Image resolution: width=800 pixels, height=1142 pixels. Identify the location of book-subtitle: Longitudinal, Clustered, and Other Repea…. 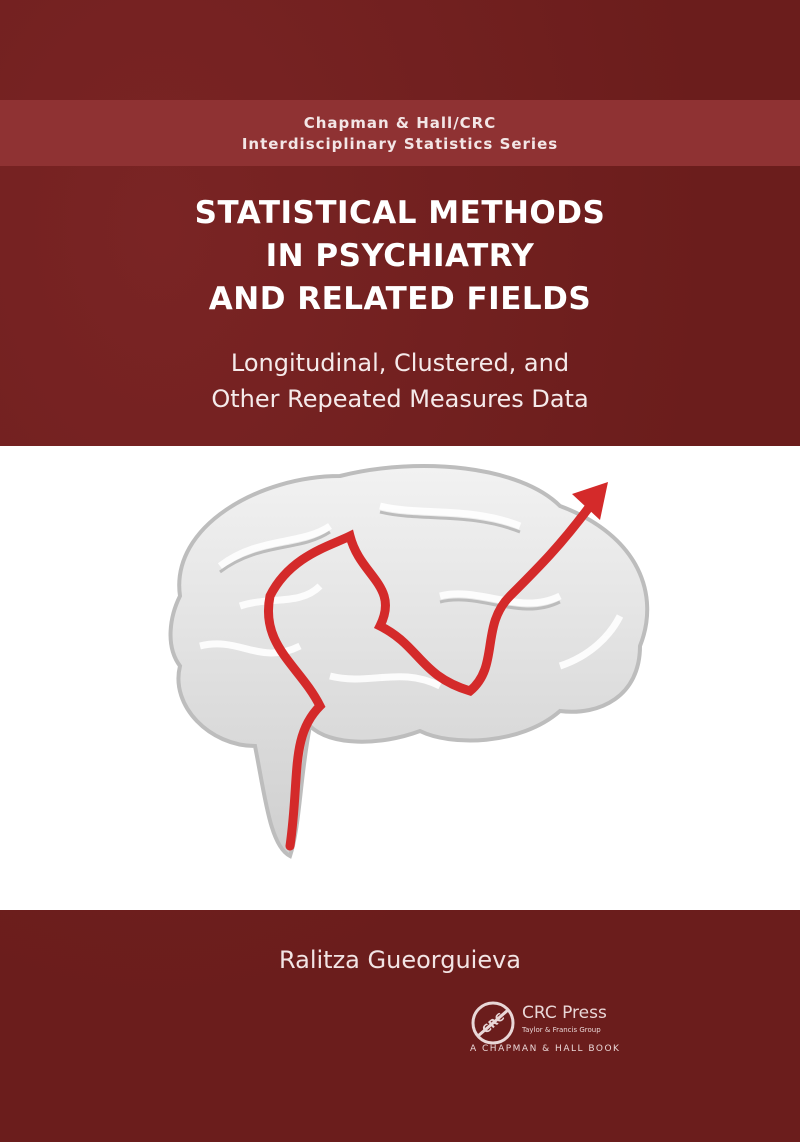
(400, 381).